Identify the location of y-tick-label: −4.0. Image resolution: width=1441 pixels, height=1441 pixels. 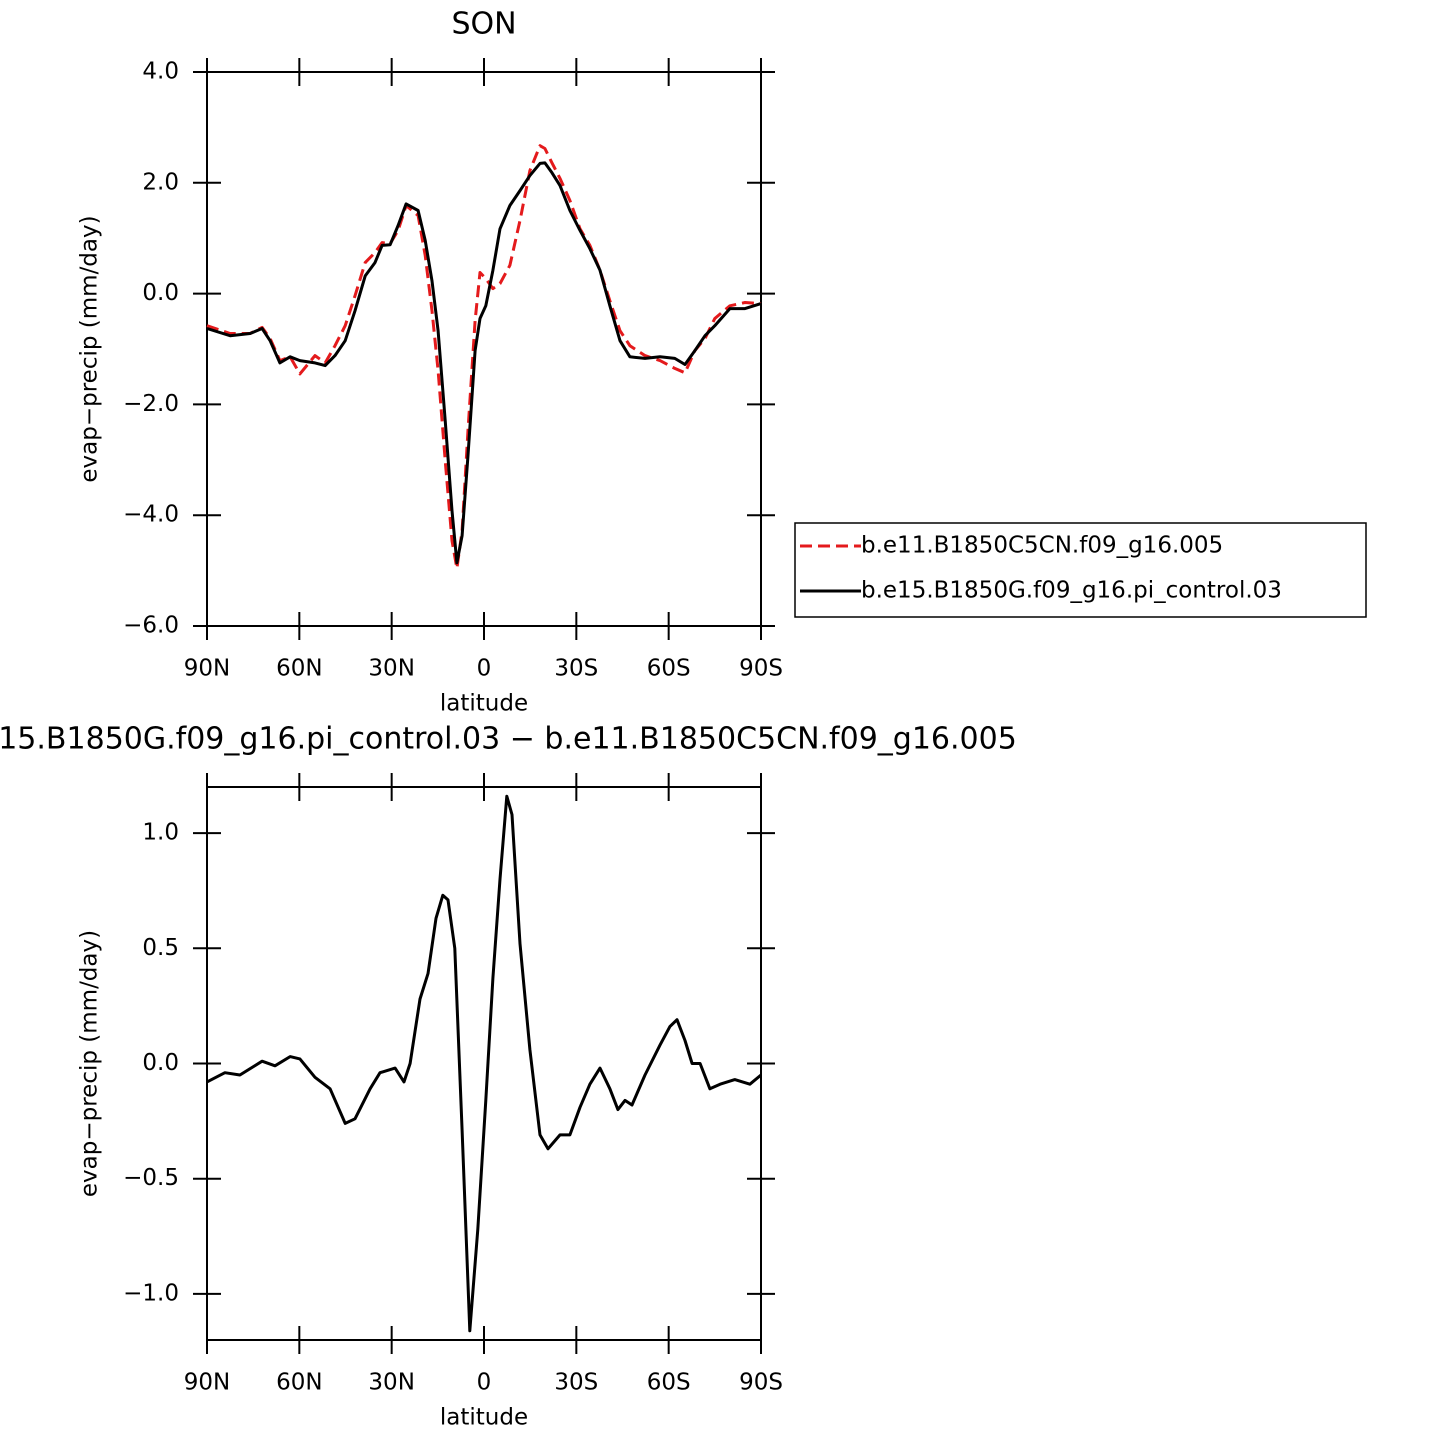
(151, 515).